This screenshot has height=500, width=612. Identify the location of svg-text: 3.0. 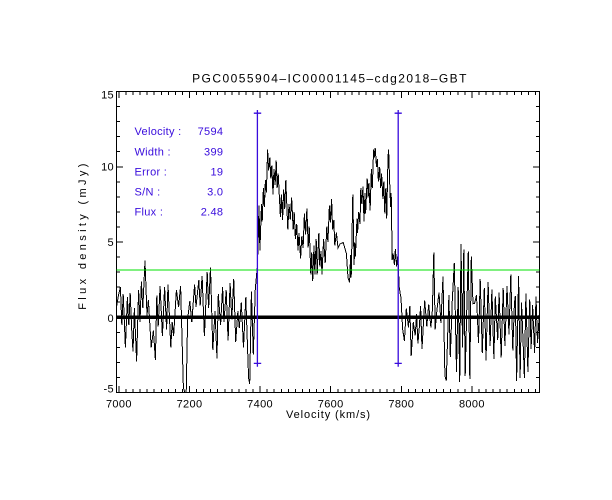
(215, 193).